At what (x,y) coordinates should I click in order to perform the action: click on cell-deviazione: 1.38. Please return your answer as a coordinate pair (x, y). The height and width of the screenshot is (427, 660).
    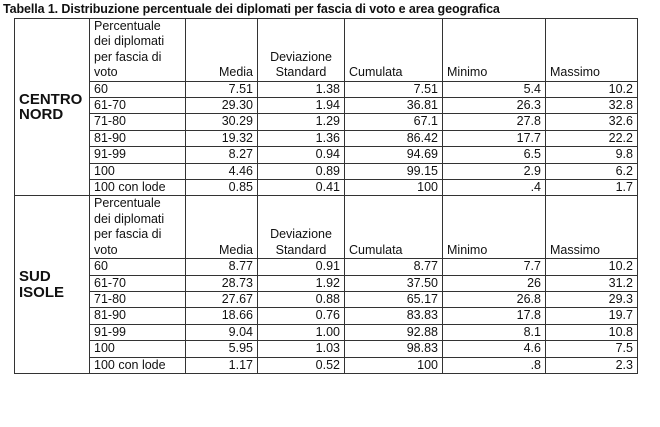
    Looking at the image, I should click on (301, 89).